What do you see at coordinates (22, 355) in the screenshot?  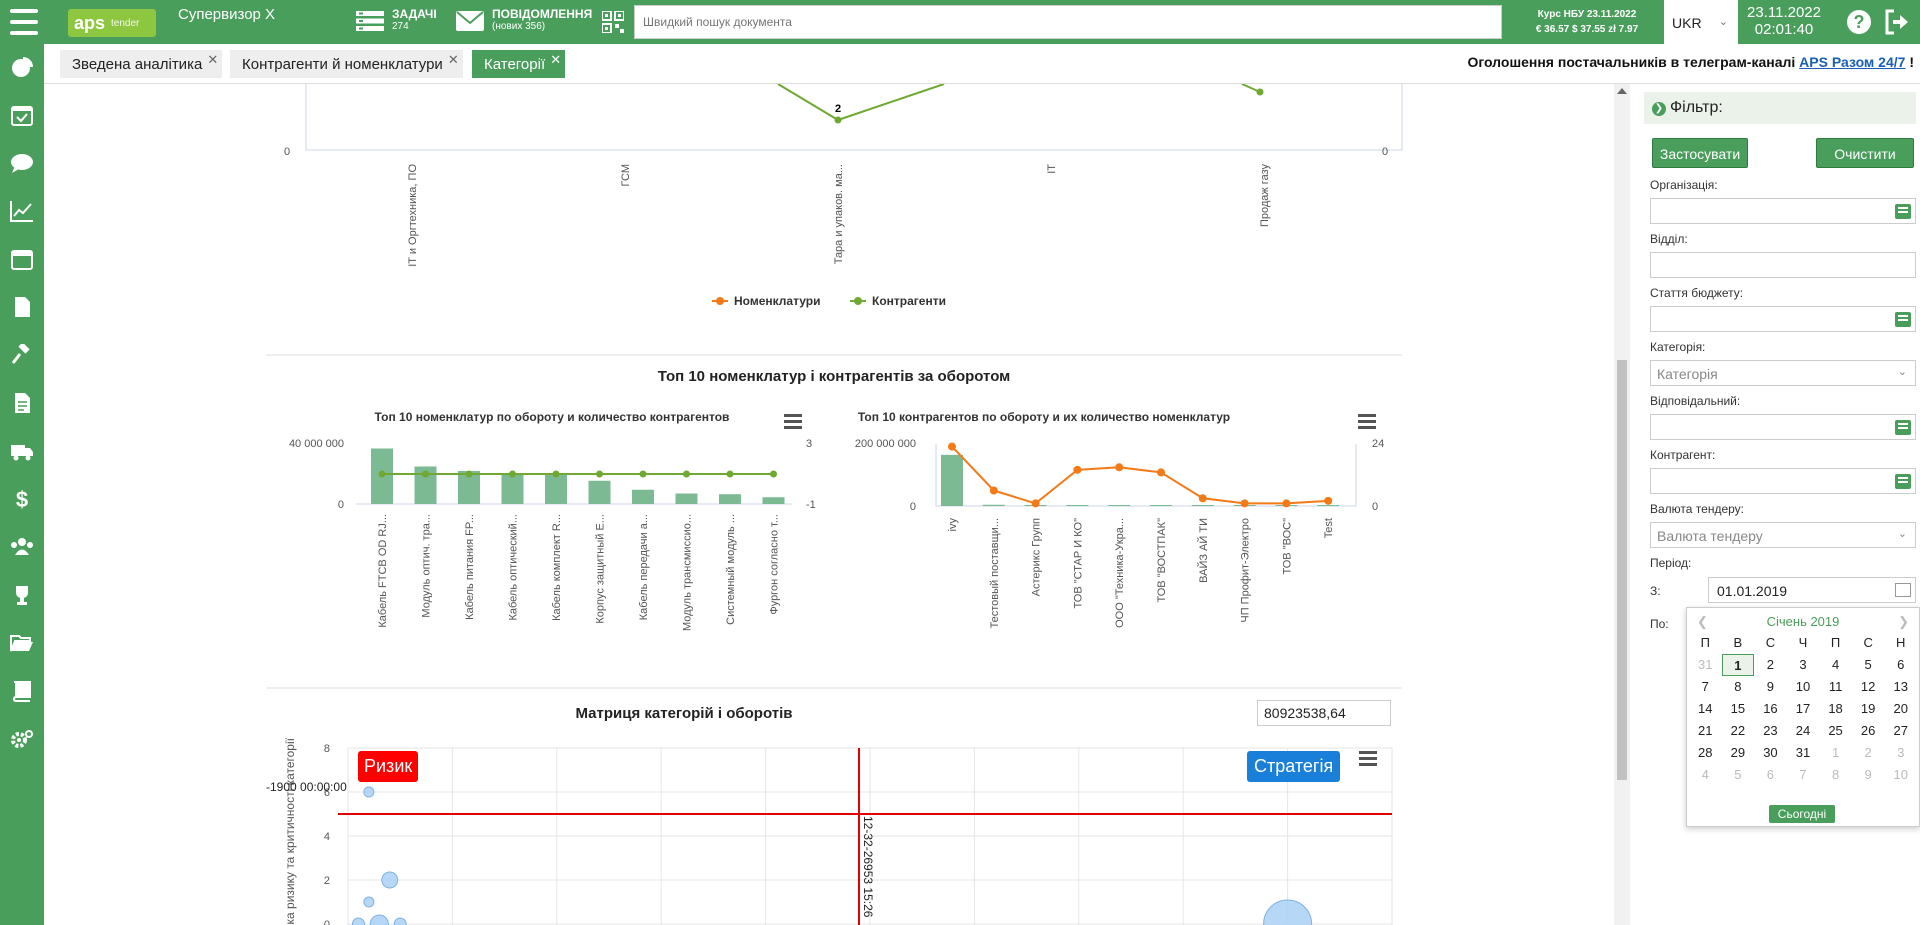 I see `gavel-icon` at bounding box center [22, 355].